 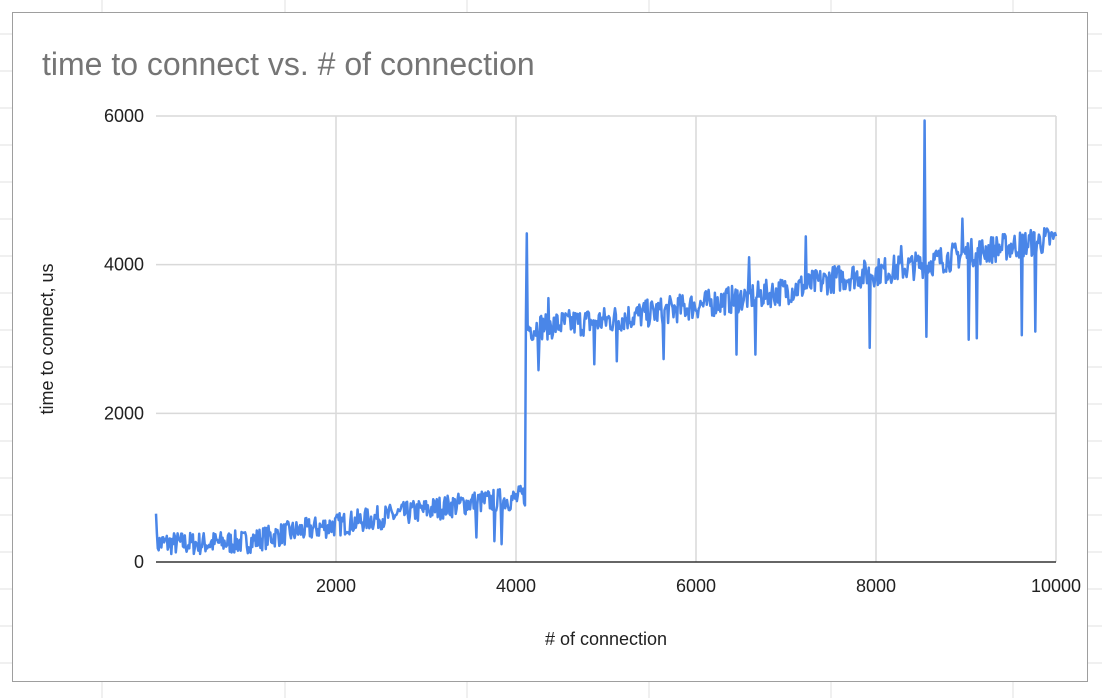 What do you see at coordinates (606, 639) in the screenshot?
I see `x-axis-title: # of connection` at bounding box center [606, 639].